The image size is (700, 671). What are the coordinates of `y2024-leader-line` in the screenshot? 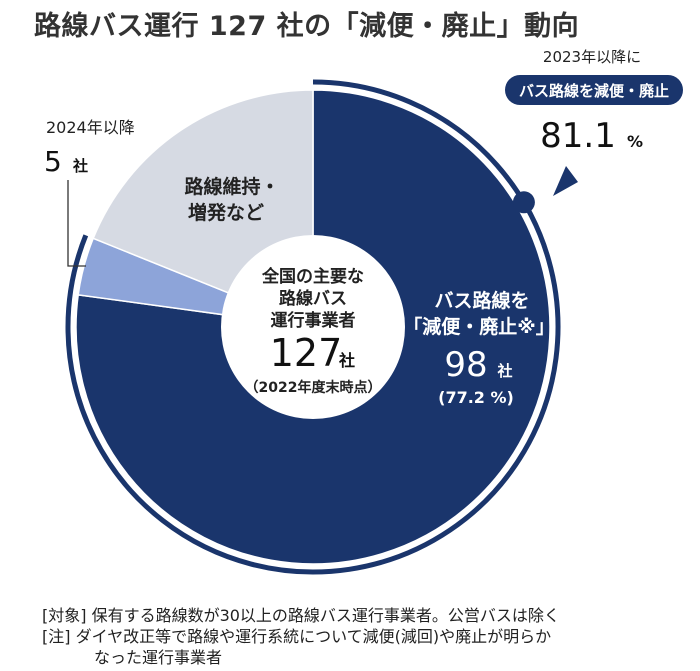 It's located at (76, 223).